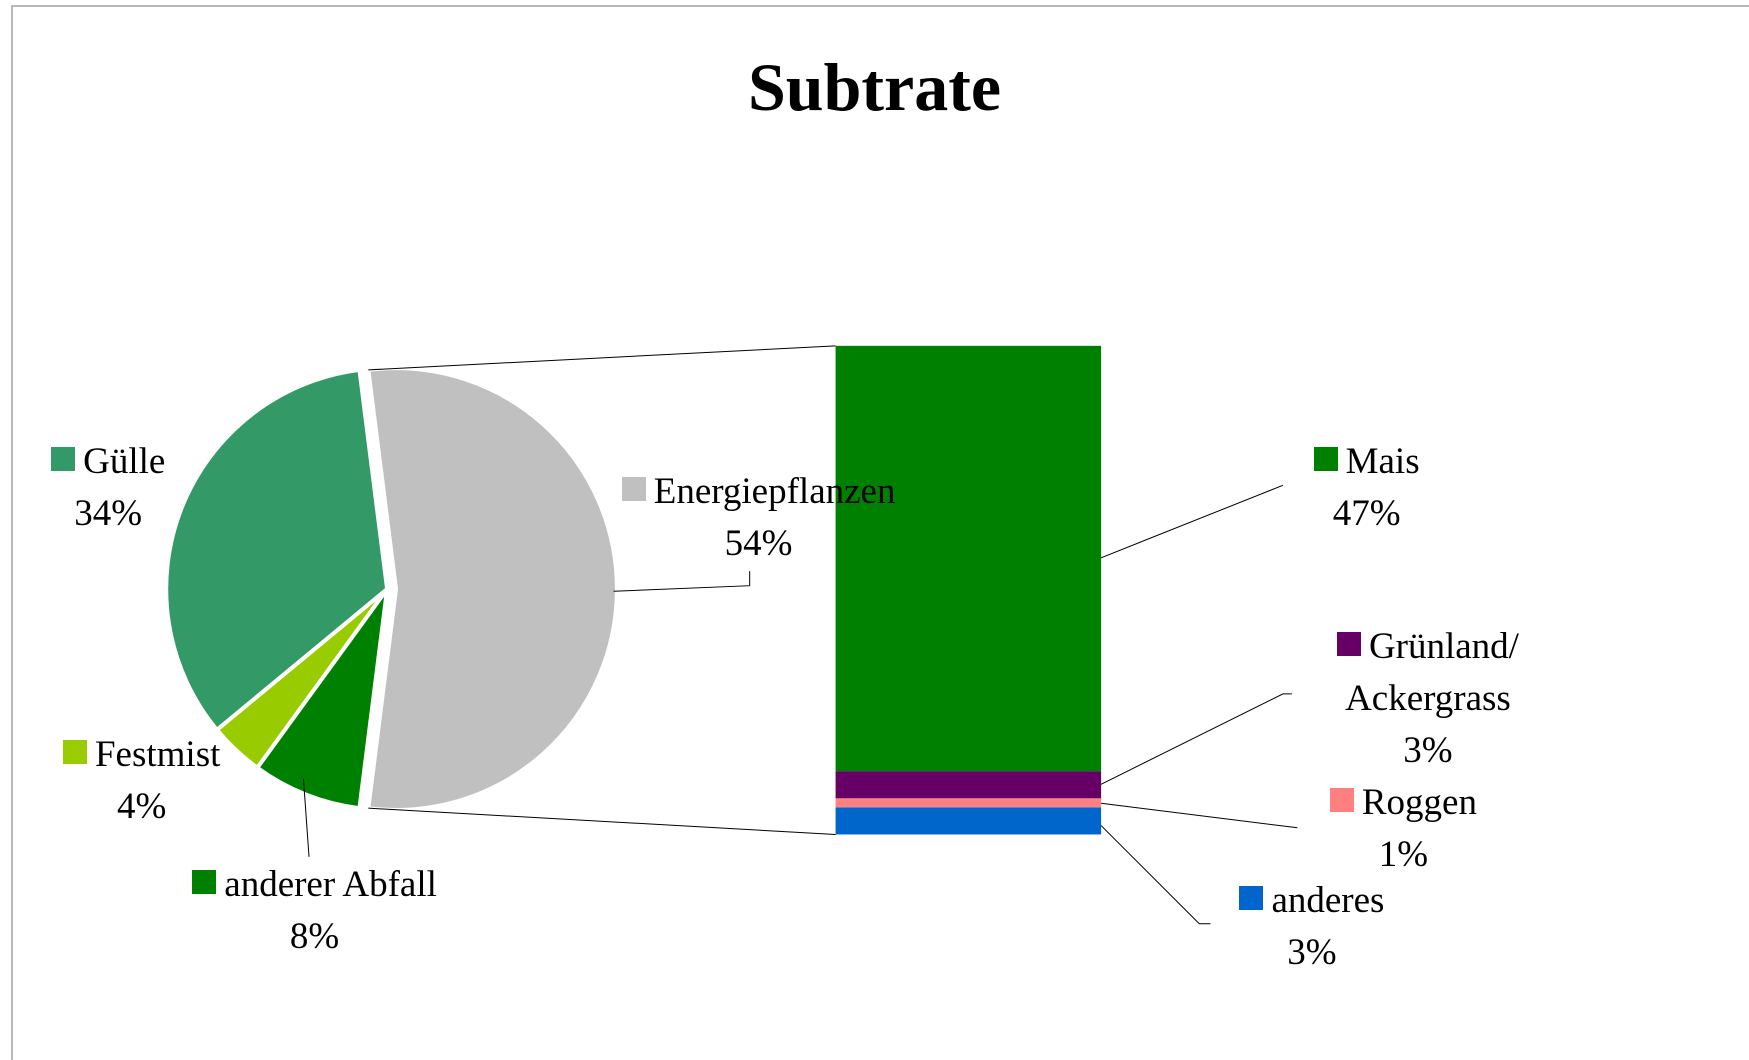  What do you see at coordinates (1419, 803) in the screenshot?
I see `category-label: Roggen` at bounding box center [1419, 803].